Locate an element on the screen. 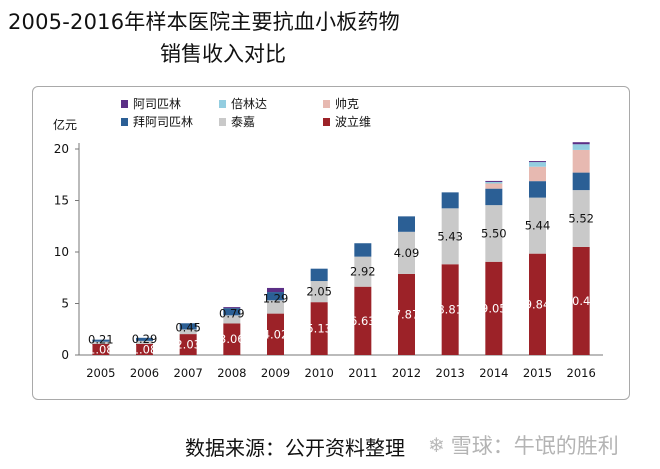 This screenshot has height=469, width=660. legend-label: 帅克 is located at coordinates (347, 104).